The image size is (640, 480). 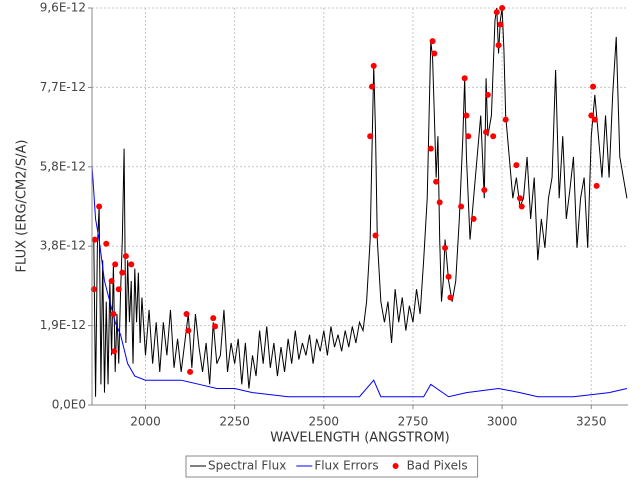 What do you see at coordinates (346, 466) in the screenshot?
I see `legend-label: Flux Errors` at bounding box center [346, 466].